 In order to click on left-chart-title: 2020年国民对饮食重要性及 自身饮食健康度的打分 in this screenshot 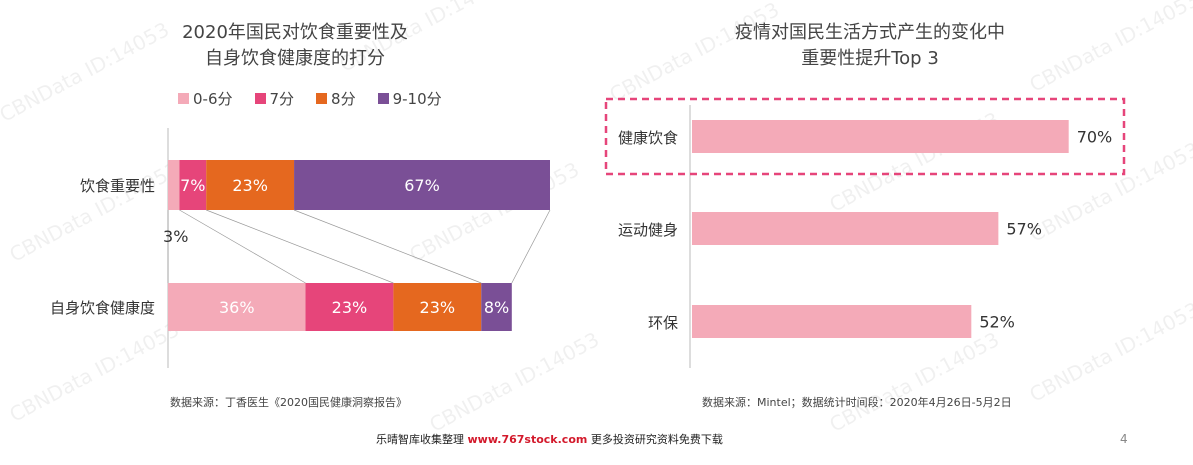, I will do `click(295, 46)`.